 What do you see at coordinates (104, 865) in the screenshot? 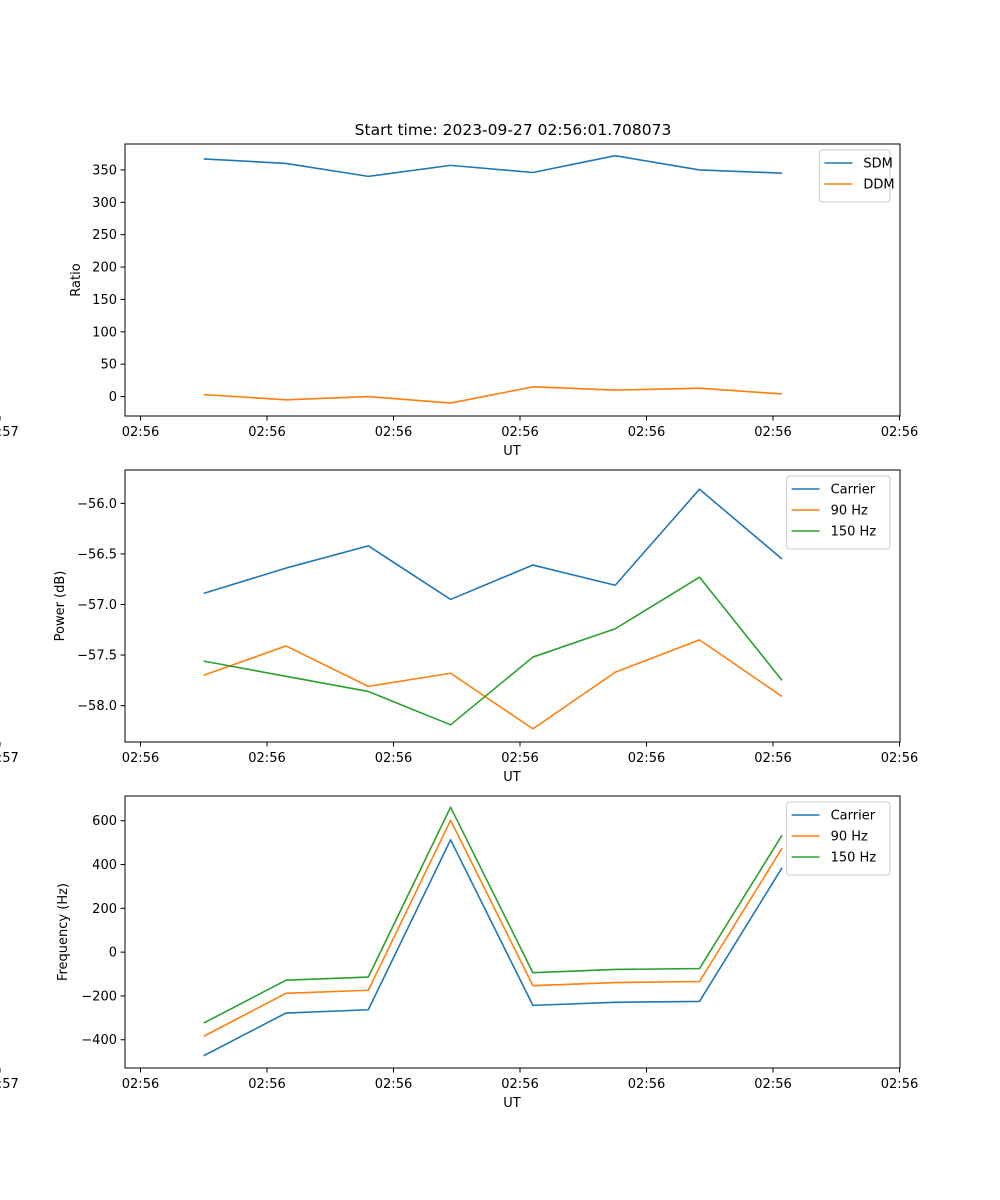
I see `y-tick-label: 400` at bounding box center [104, 865].